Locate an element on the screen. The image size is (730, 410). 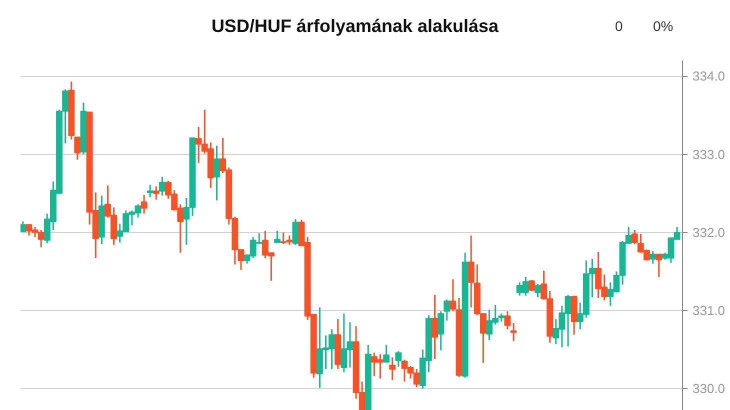
text: 0 is located at coordinates (619, 26).